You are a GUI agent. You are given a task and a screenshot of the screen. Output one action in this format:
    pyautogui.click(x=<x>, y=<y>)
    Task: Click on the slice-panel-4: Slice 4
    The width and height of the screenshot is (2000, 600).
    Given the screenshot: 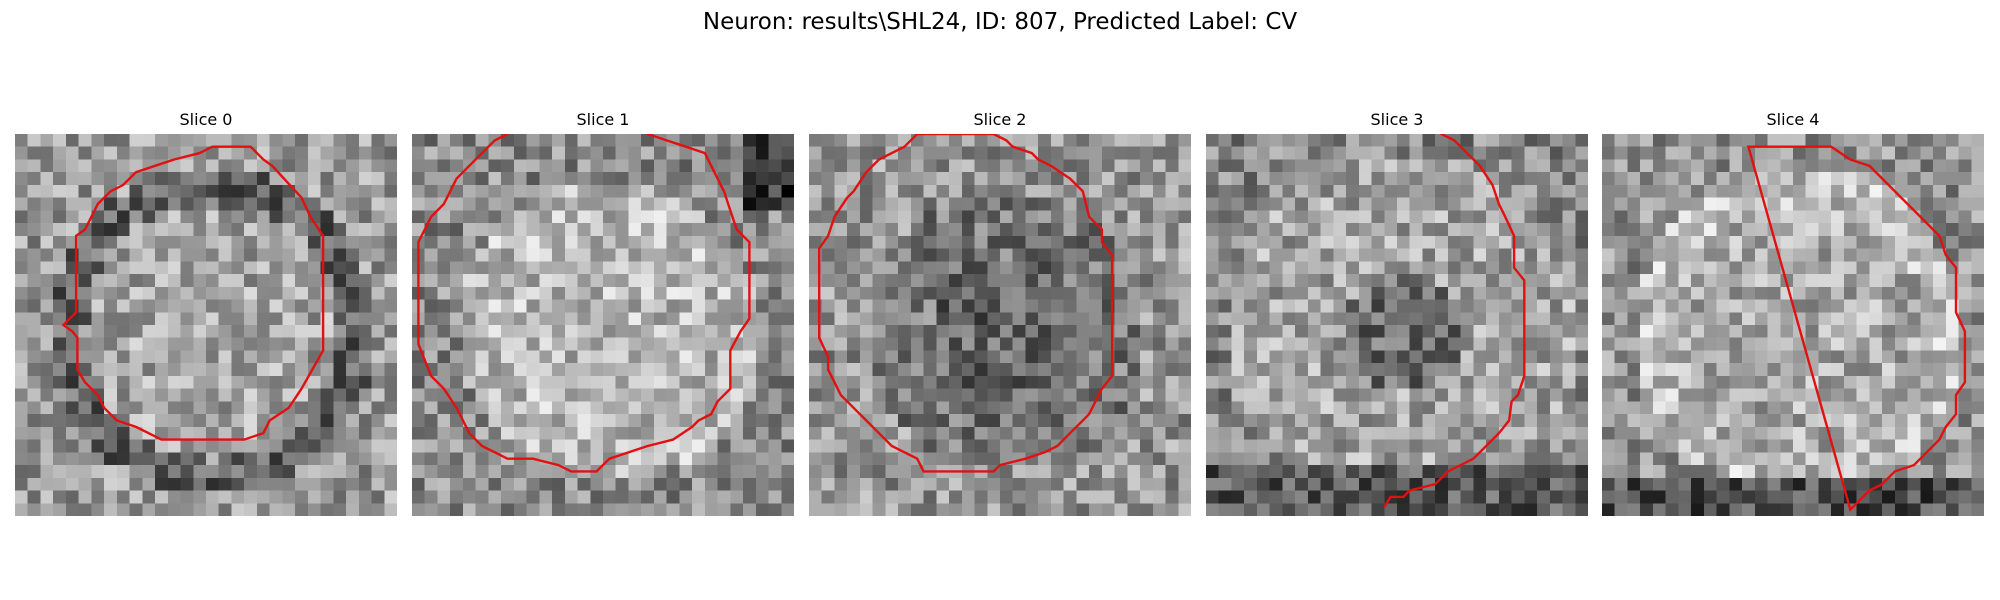 What is the action you would take?
    pyautogui.click(x=1793, y=313)
    